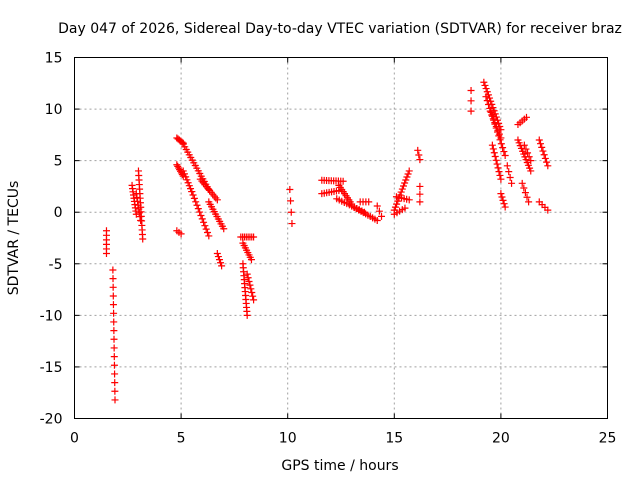  Describe the element at coordinates (51, 316) in the screenshot. I see `y-tick-label: -10` at that location.